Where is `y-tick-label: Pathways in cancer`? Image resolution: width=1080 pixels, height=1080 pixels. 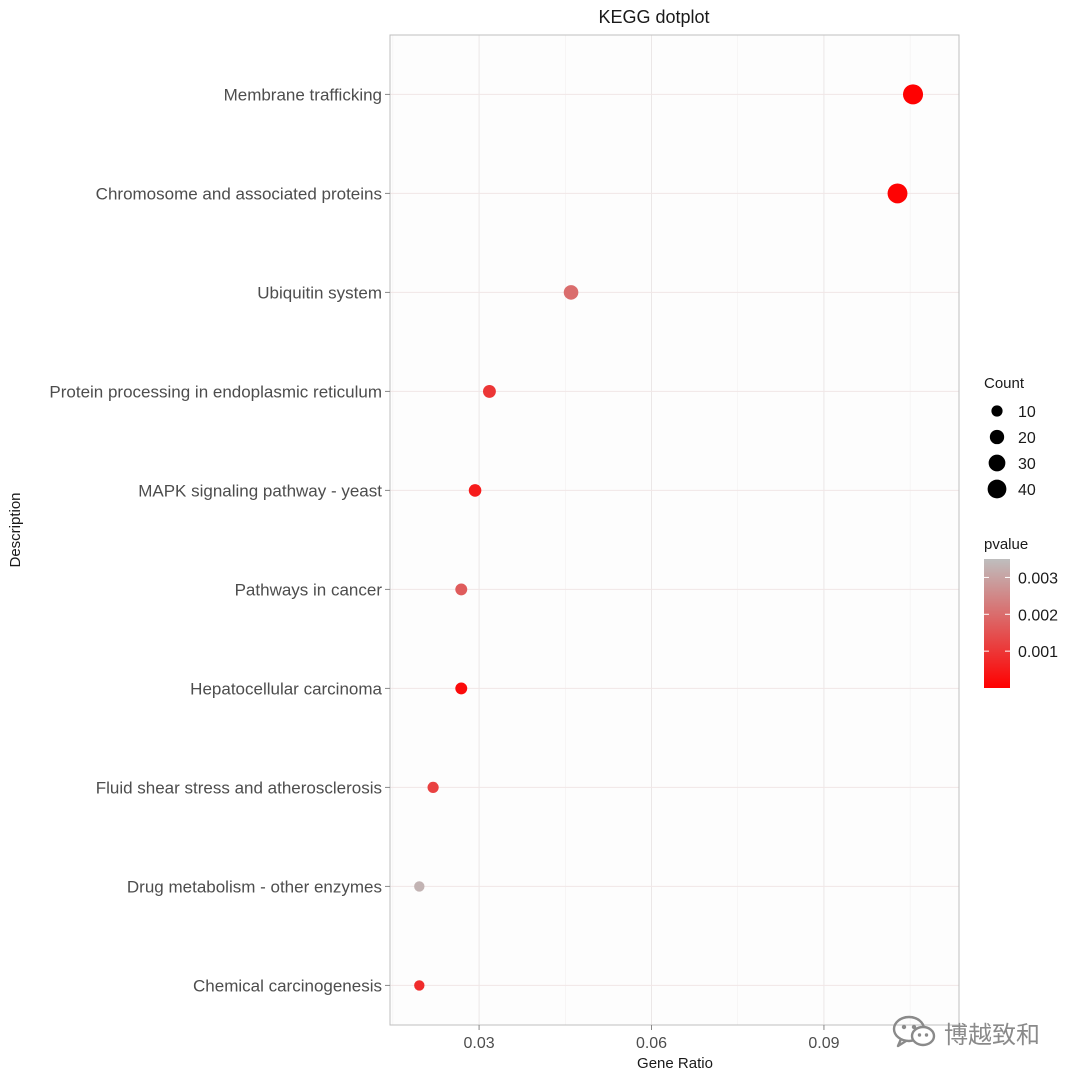
y-tick-label: Pathways in cancer is located at coordinates (309, 589).